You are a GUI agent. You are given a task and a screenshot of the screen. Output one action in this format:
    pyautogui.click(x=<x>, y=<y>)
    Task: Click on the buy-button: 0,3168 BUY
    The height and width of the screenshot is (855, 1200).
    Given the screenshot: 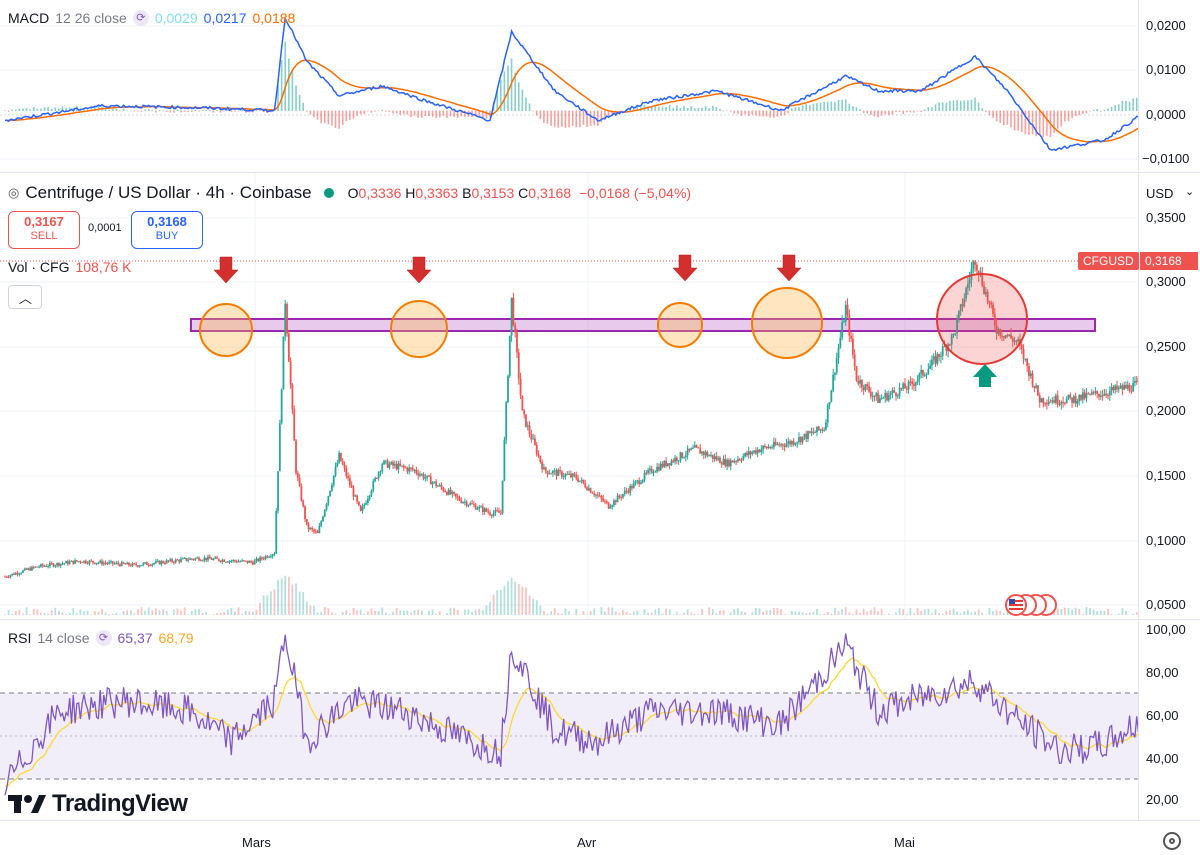 What is the action you would take?
    pyautogui.click(x=167, y=230)
    